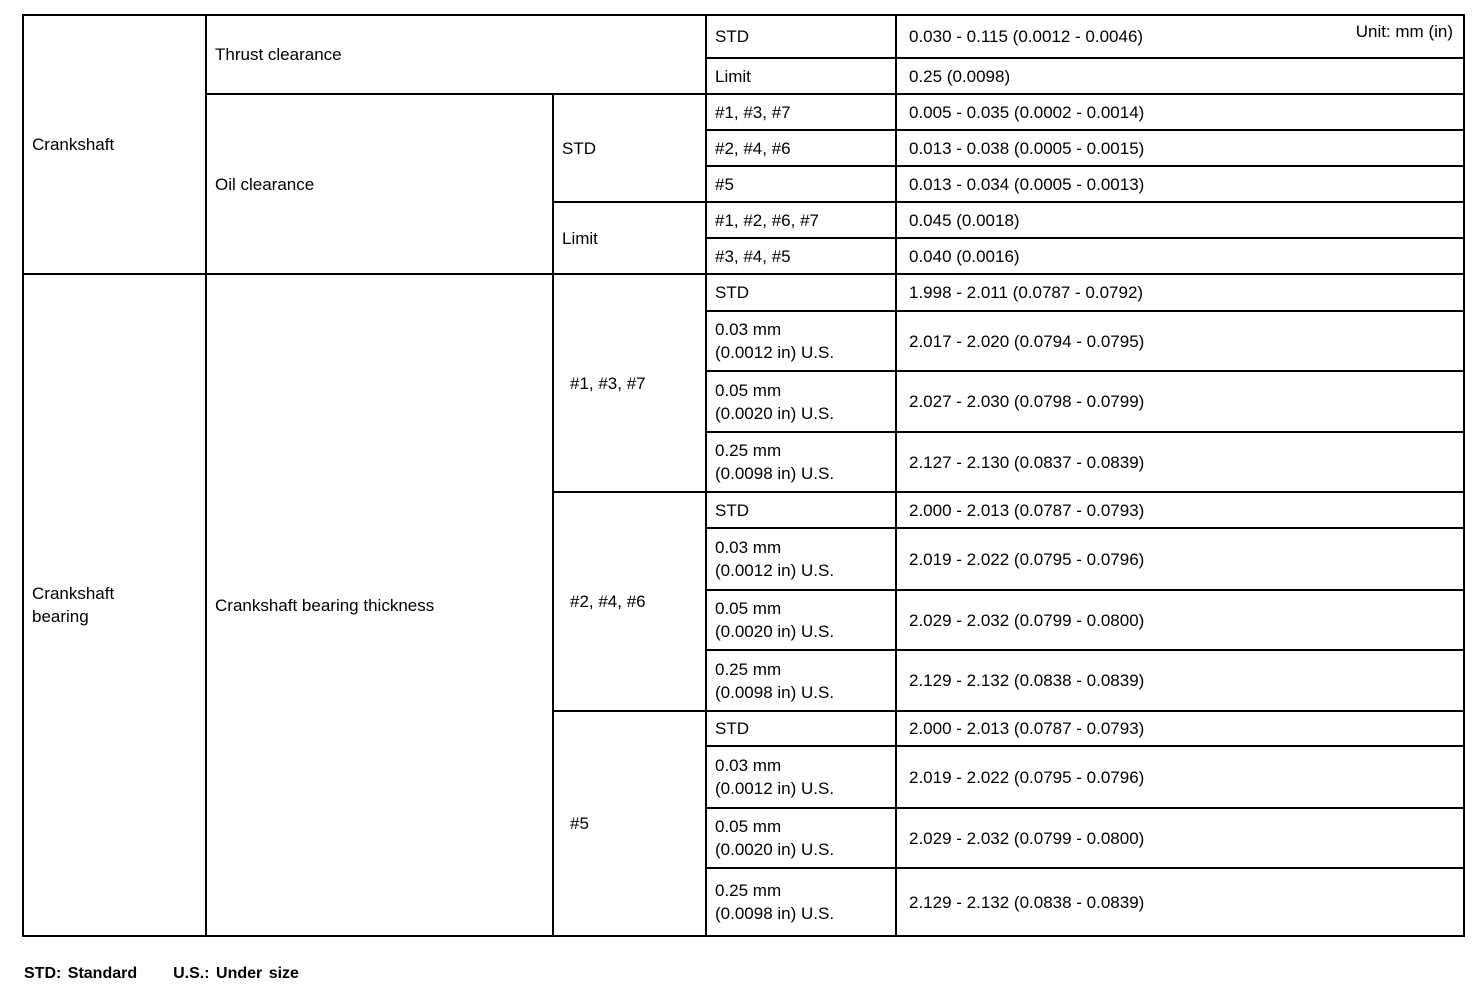 The height and width of the screenshot is (992, 1472). What do you see at coordinates (1026, 36) in the screenshot?
I see `value-text: 0.030 - 0.115 (0.0012 - 0.0046)` at bounding box center [1026, 36].